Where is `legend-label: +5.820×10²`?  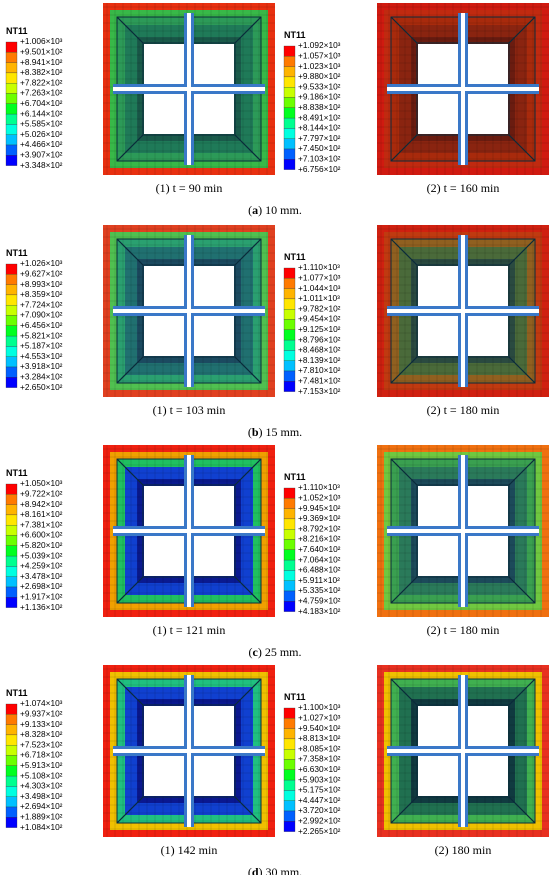 legend-label: +5.820×10² is located at coordinates (41, 545).